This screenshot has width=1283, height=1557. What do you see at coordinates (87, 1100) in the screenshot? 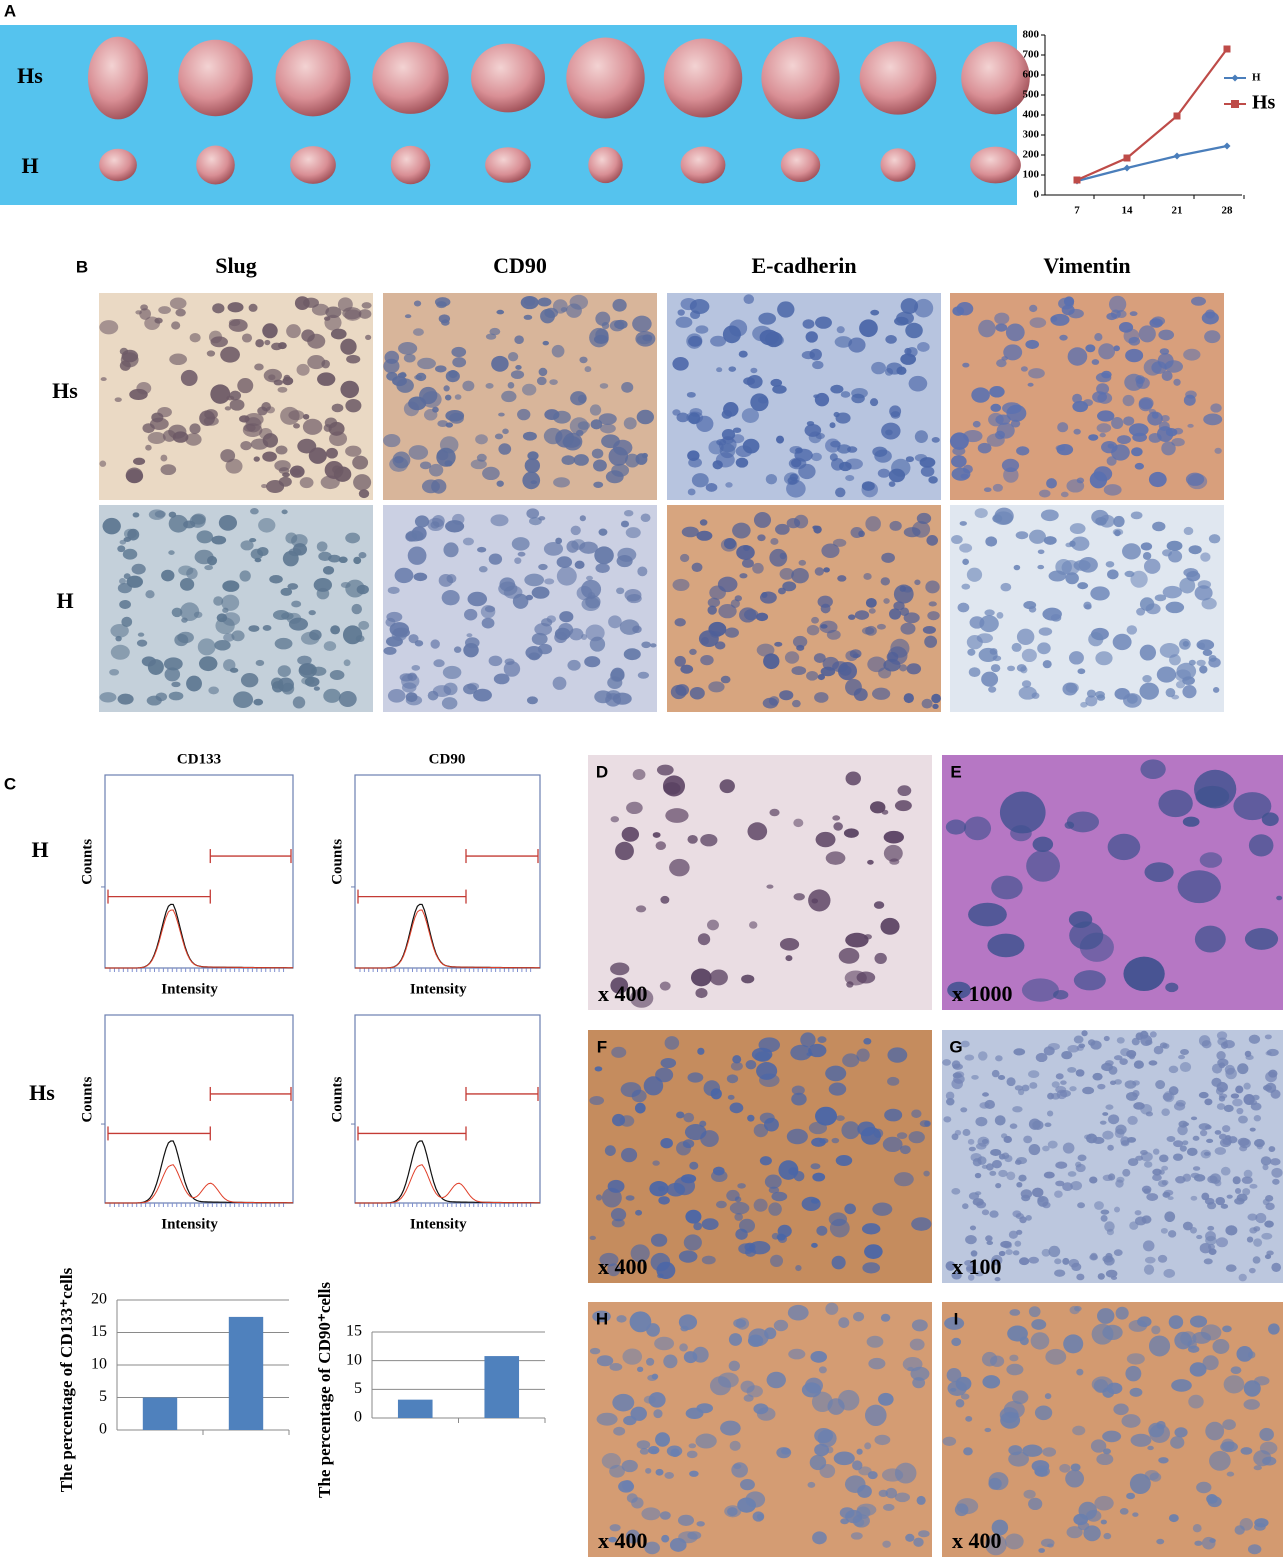
I see `y-axis-label: Counts` at bounding box center [87, 1100].